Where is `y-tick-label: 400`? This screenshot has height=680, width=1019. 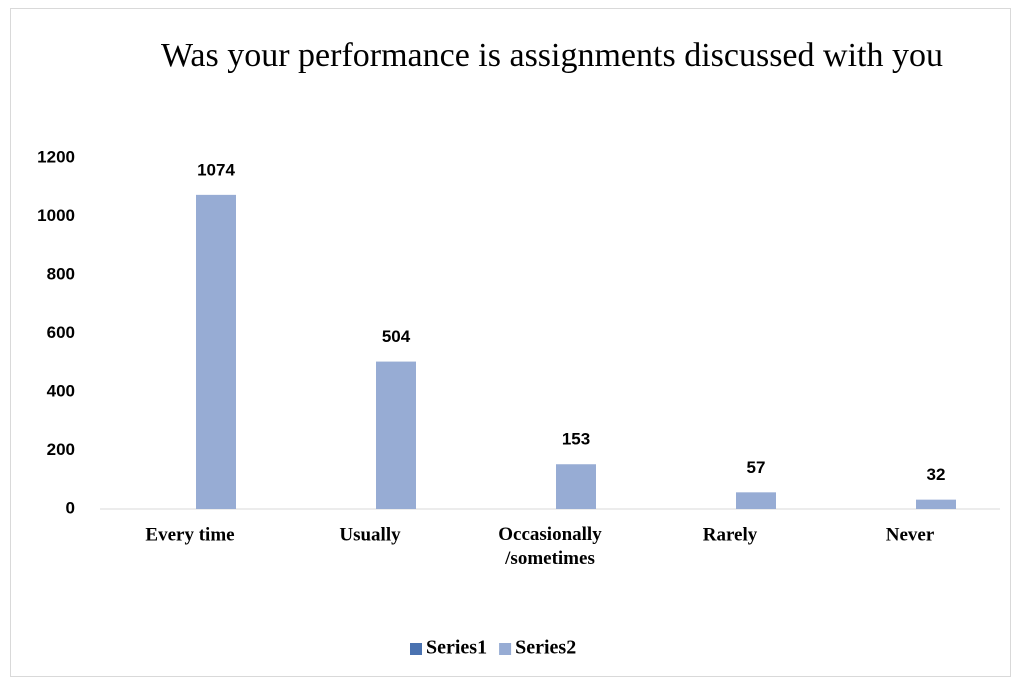
y-tick-label: 400 is located at coordinates (61, 390).